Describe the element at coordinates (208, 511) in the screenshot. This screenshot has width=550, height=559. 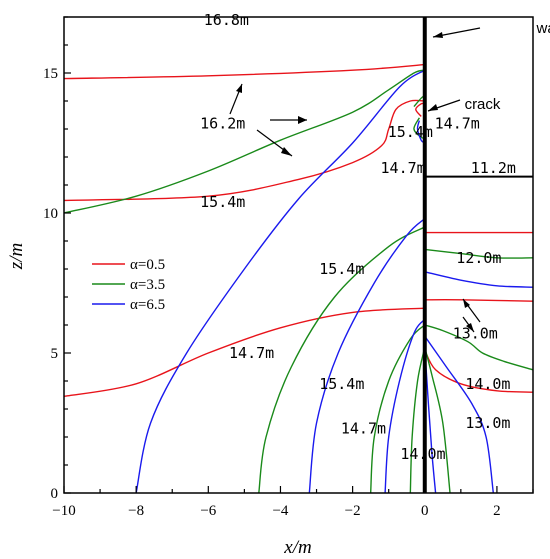
I see `x-tick-label: −6` at that location.